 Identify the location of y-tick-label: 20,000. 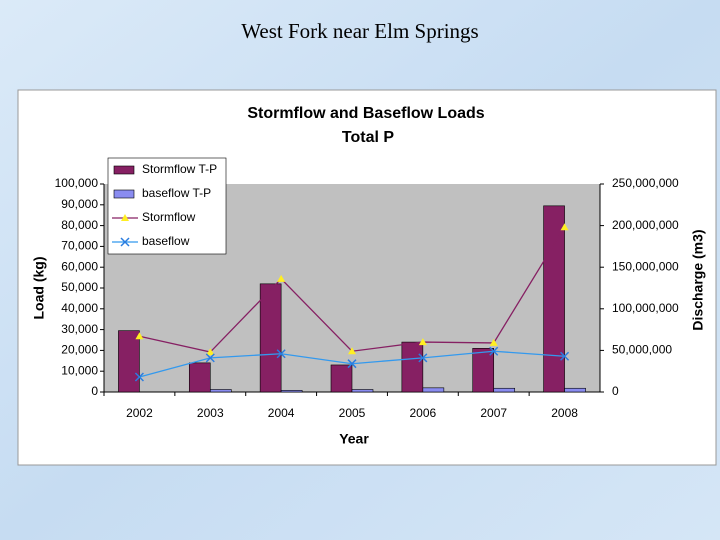
(79, 350).